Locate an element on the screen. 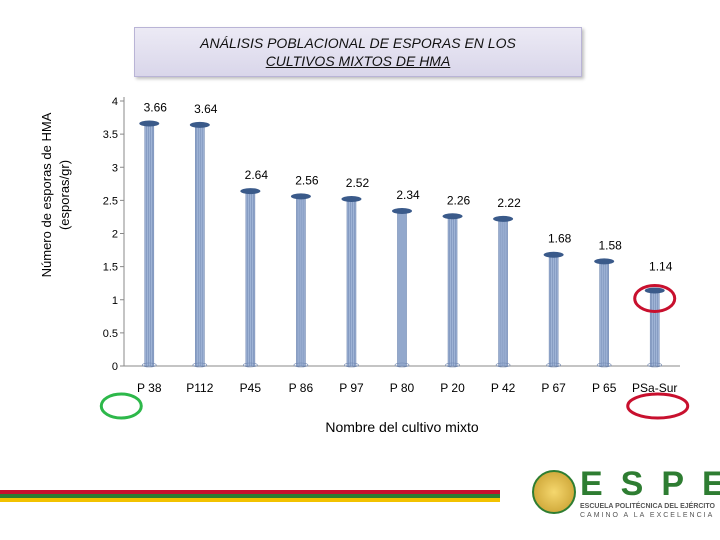 The width and height of the screenshot is (720, 540). x-tick-label-0: P 38 is located at coordinates (149, 388).